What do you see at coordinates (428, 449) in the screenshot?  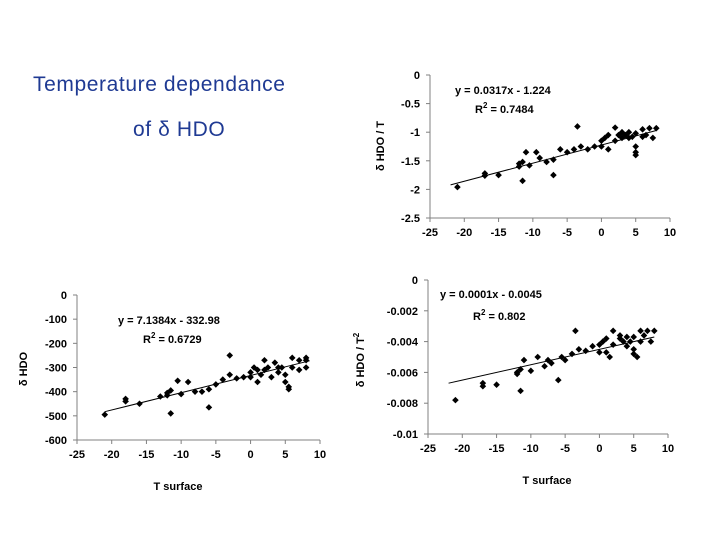 I see `x-tick-label: -25` at bounding box center [428, 449].